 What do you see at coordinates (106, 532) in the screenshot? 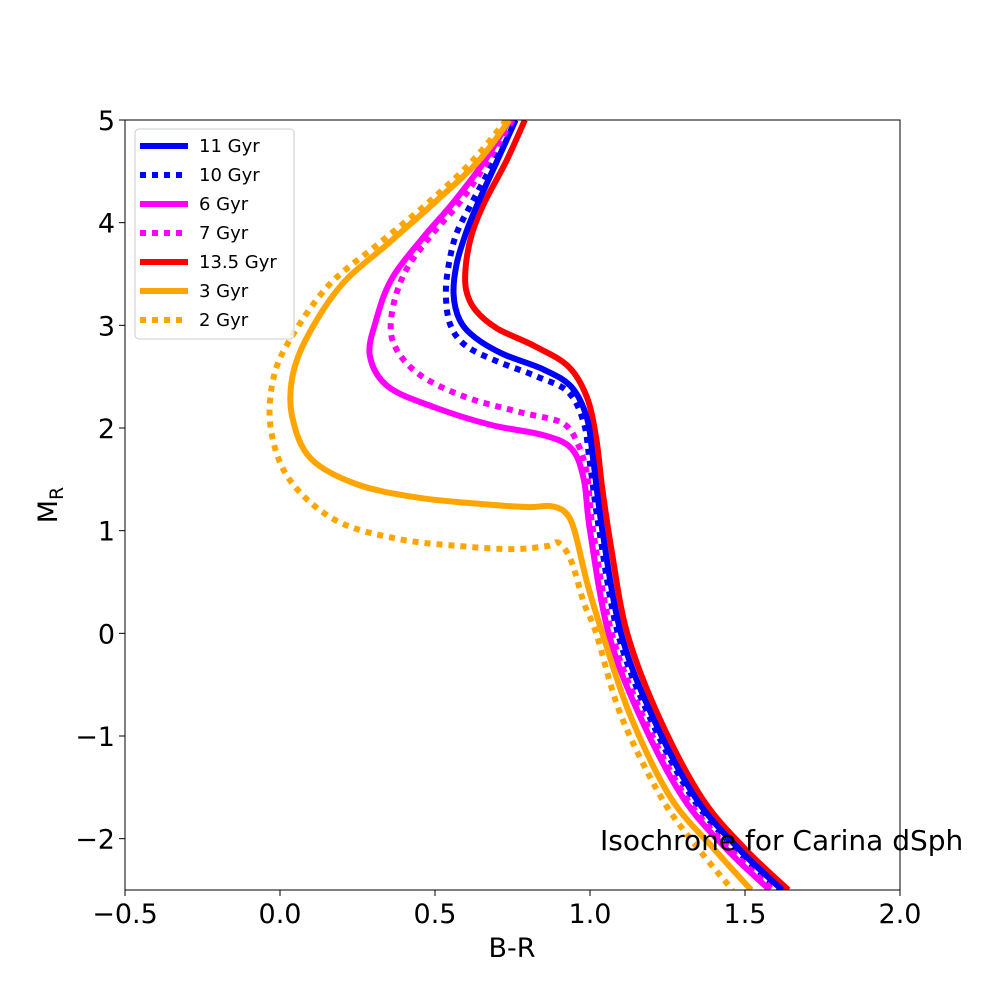
I see `y-tick-label: 1` at bounding box center [106, 532].